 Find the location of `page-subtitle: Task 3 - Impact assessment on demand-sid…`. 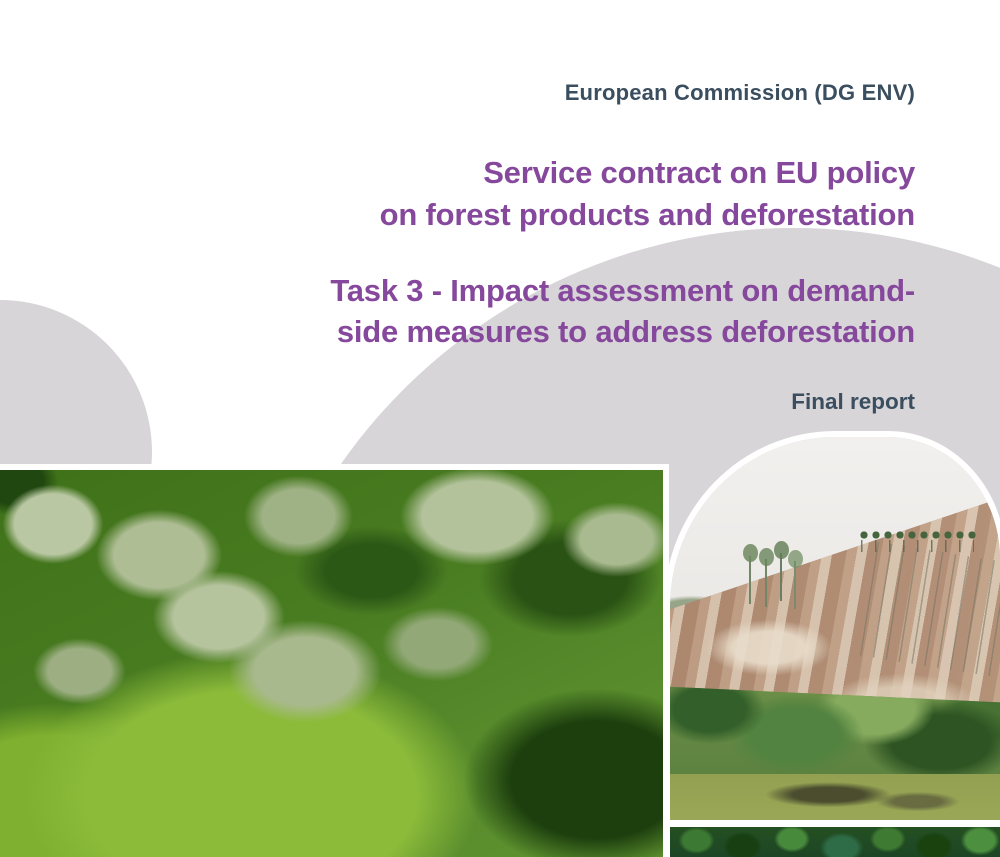

page-subtitle: Task 3 - Impact assessment on demand-sid… is located at coordinates (622, 311).